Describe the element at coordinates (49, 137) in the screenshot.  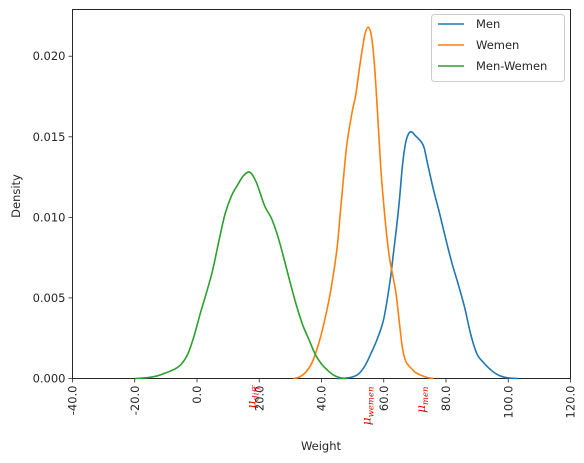
I see `y-tick-label: 0.015` at that location.